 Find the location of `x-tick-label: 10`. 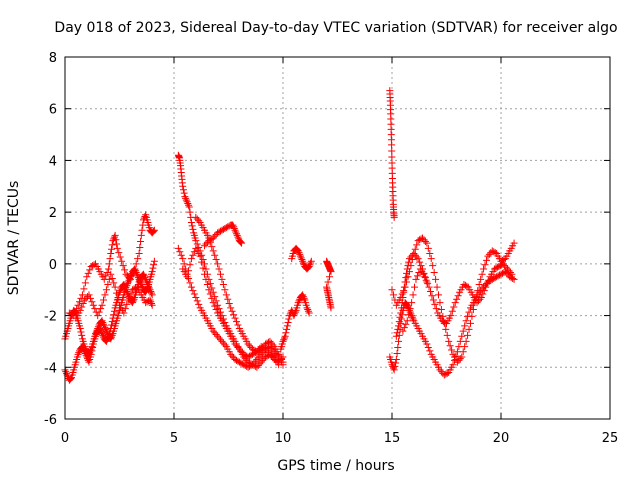

x-tick-label: 10 is located at coordinates (283, 438).